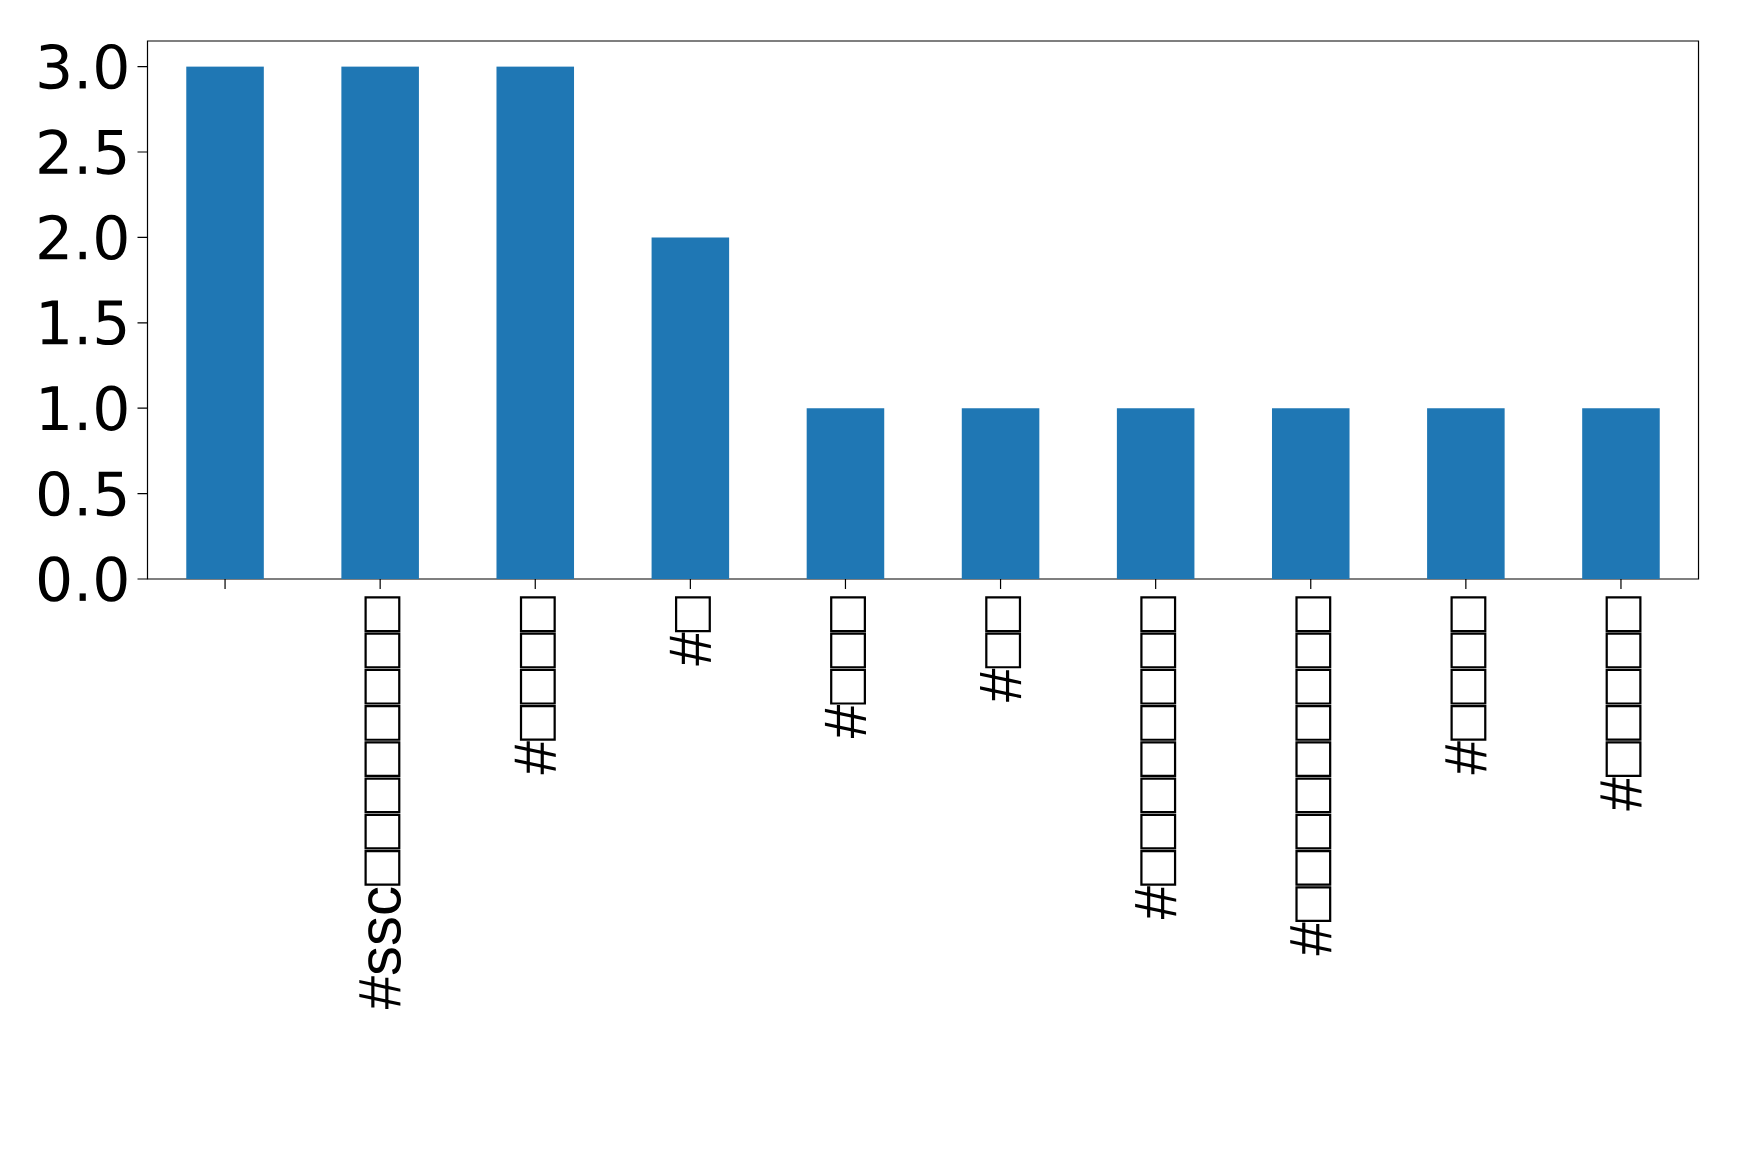 Image resolution: width=1739 pixels, height=1167 pixels. Describe the element at coordinates (1621, 703) in the screenshot. I see `x-tick-label: #□□□□□` at that location.